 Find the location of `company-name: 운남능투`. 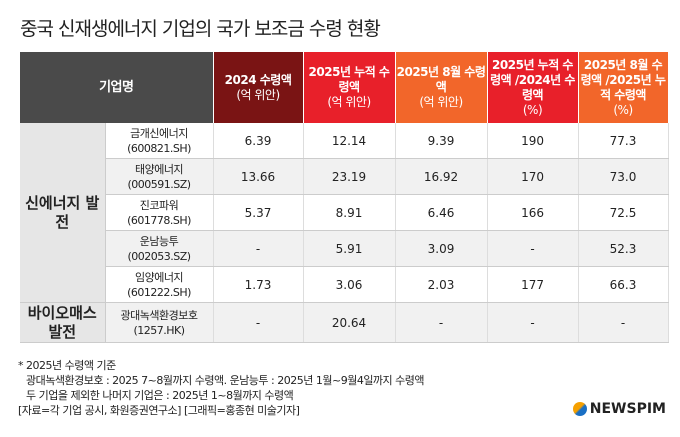

company-name: 운남능투 is located at coordinates (159, 241).